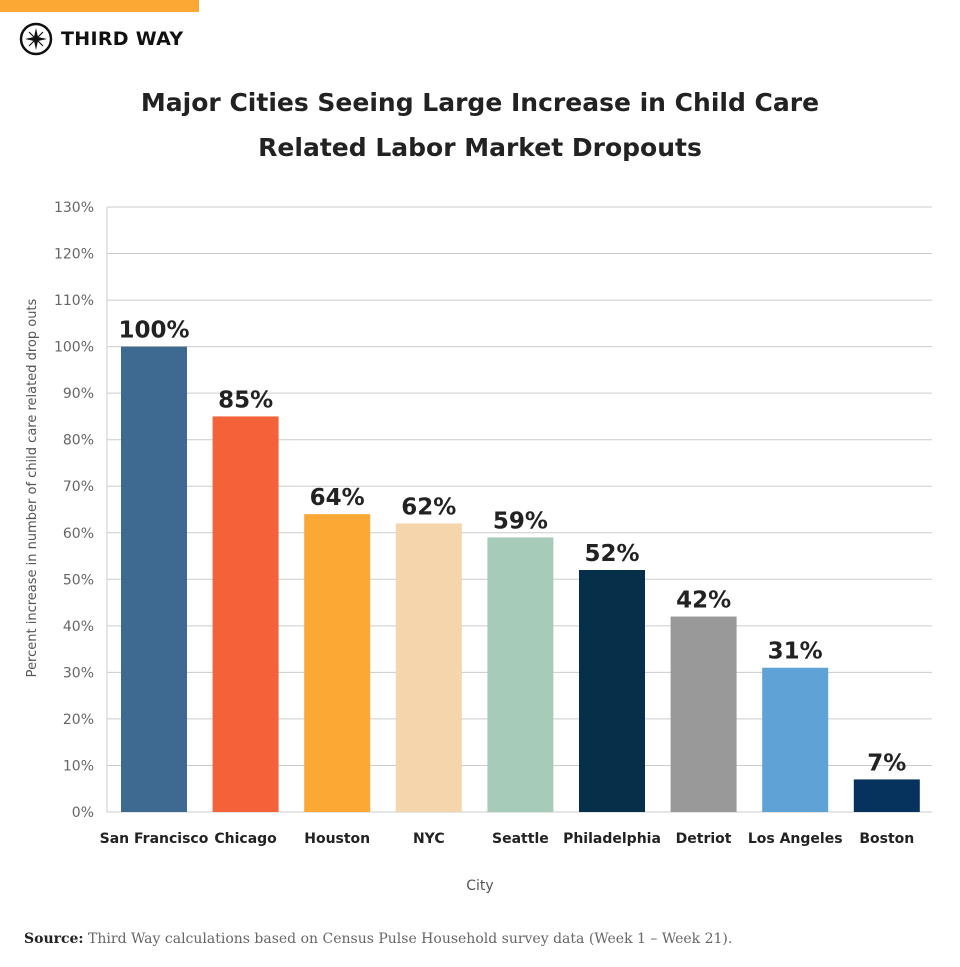  Describe the element at coordinates (78, 673) in the screenshot. I see `y-tick-label: 30%` at that location.